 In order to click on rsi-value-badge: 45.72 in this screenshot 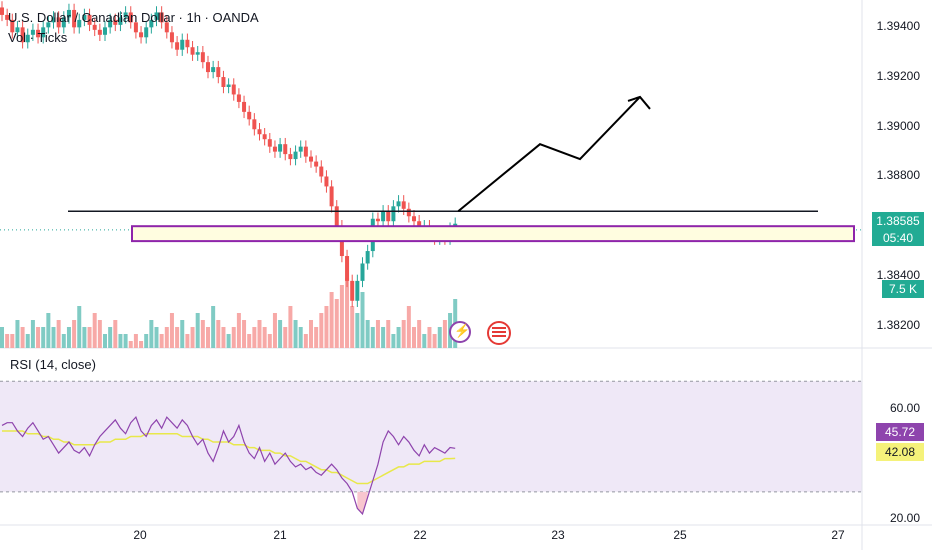, I will do `click(900, 432)`.